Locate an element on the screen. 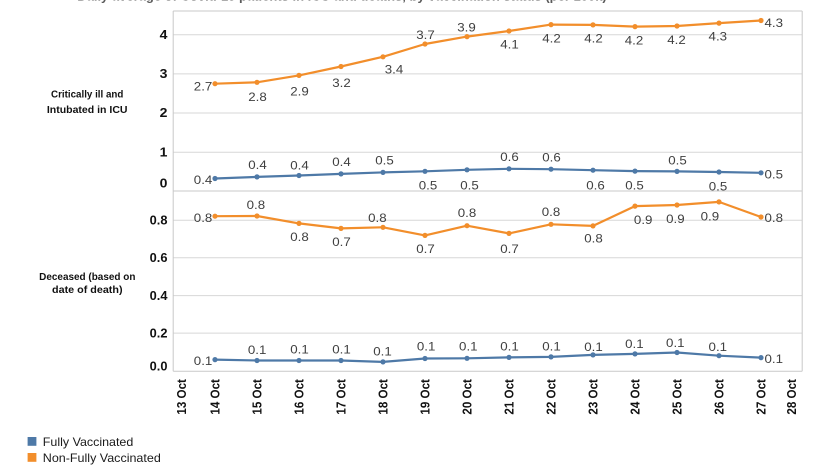 This screenshot has width=830, height=468. svg-text: 3.4 is located at coordinates (394, 70).